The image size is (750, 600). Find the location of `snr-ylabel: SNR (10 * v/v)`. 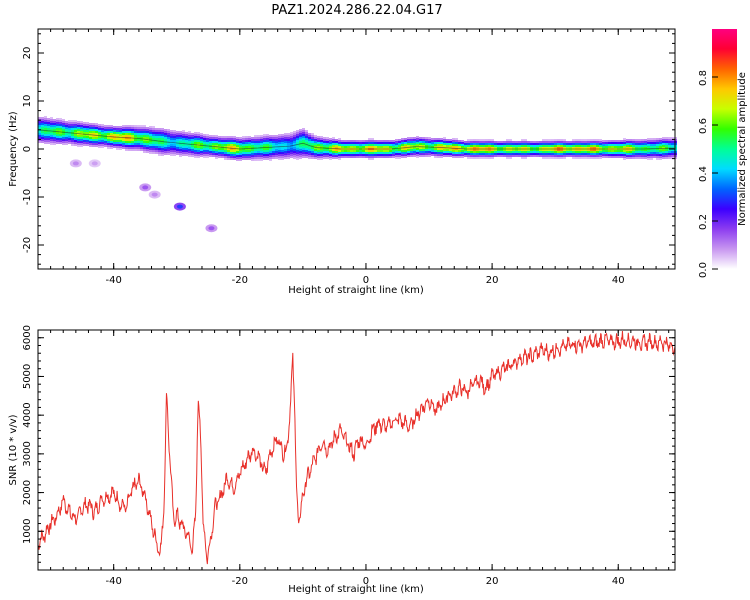

snr-ylabel: SNR (10 * v/v) is located at coordinates (13, 449).